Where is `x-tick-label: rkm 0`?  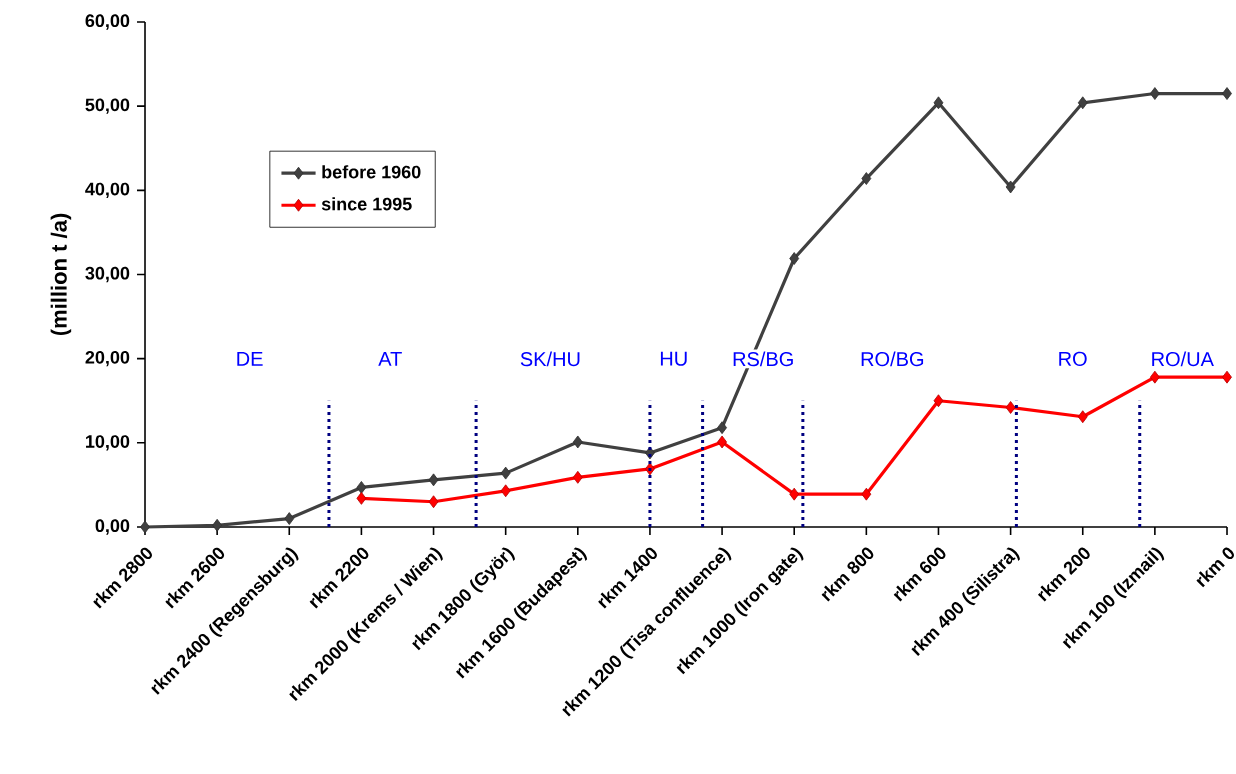
x-tick-label: rkm 0 is located at coordinates (1215, 567).